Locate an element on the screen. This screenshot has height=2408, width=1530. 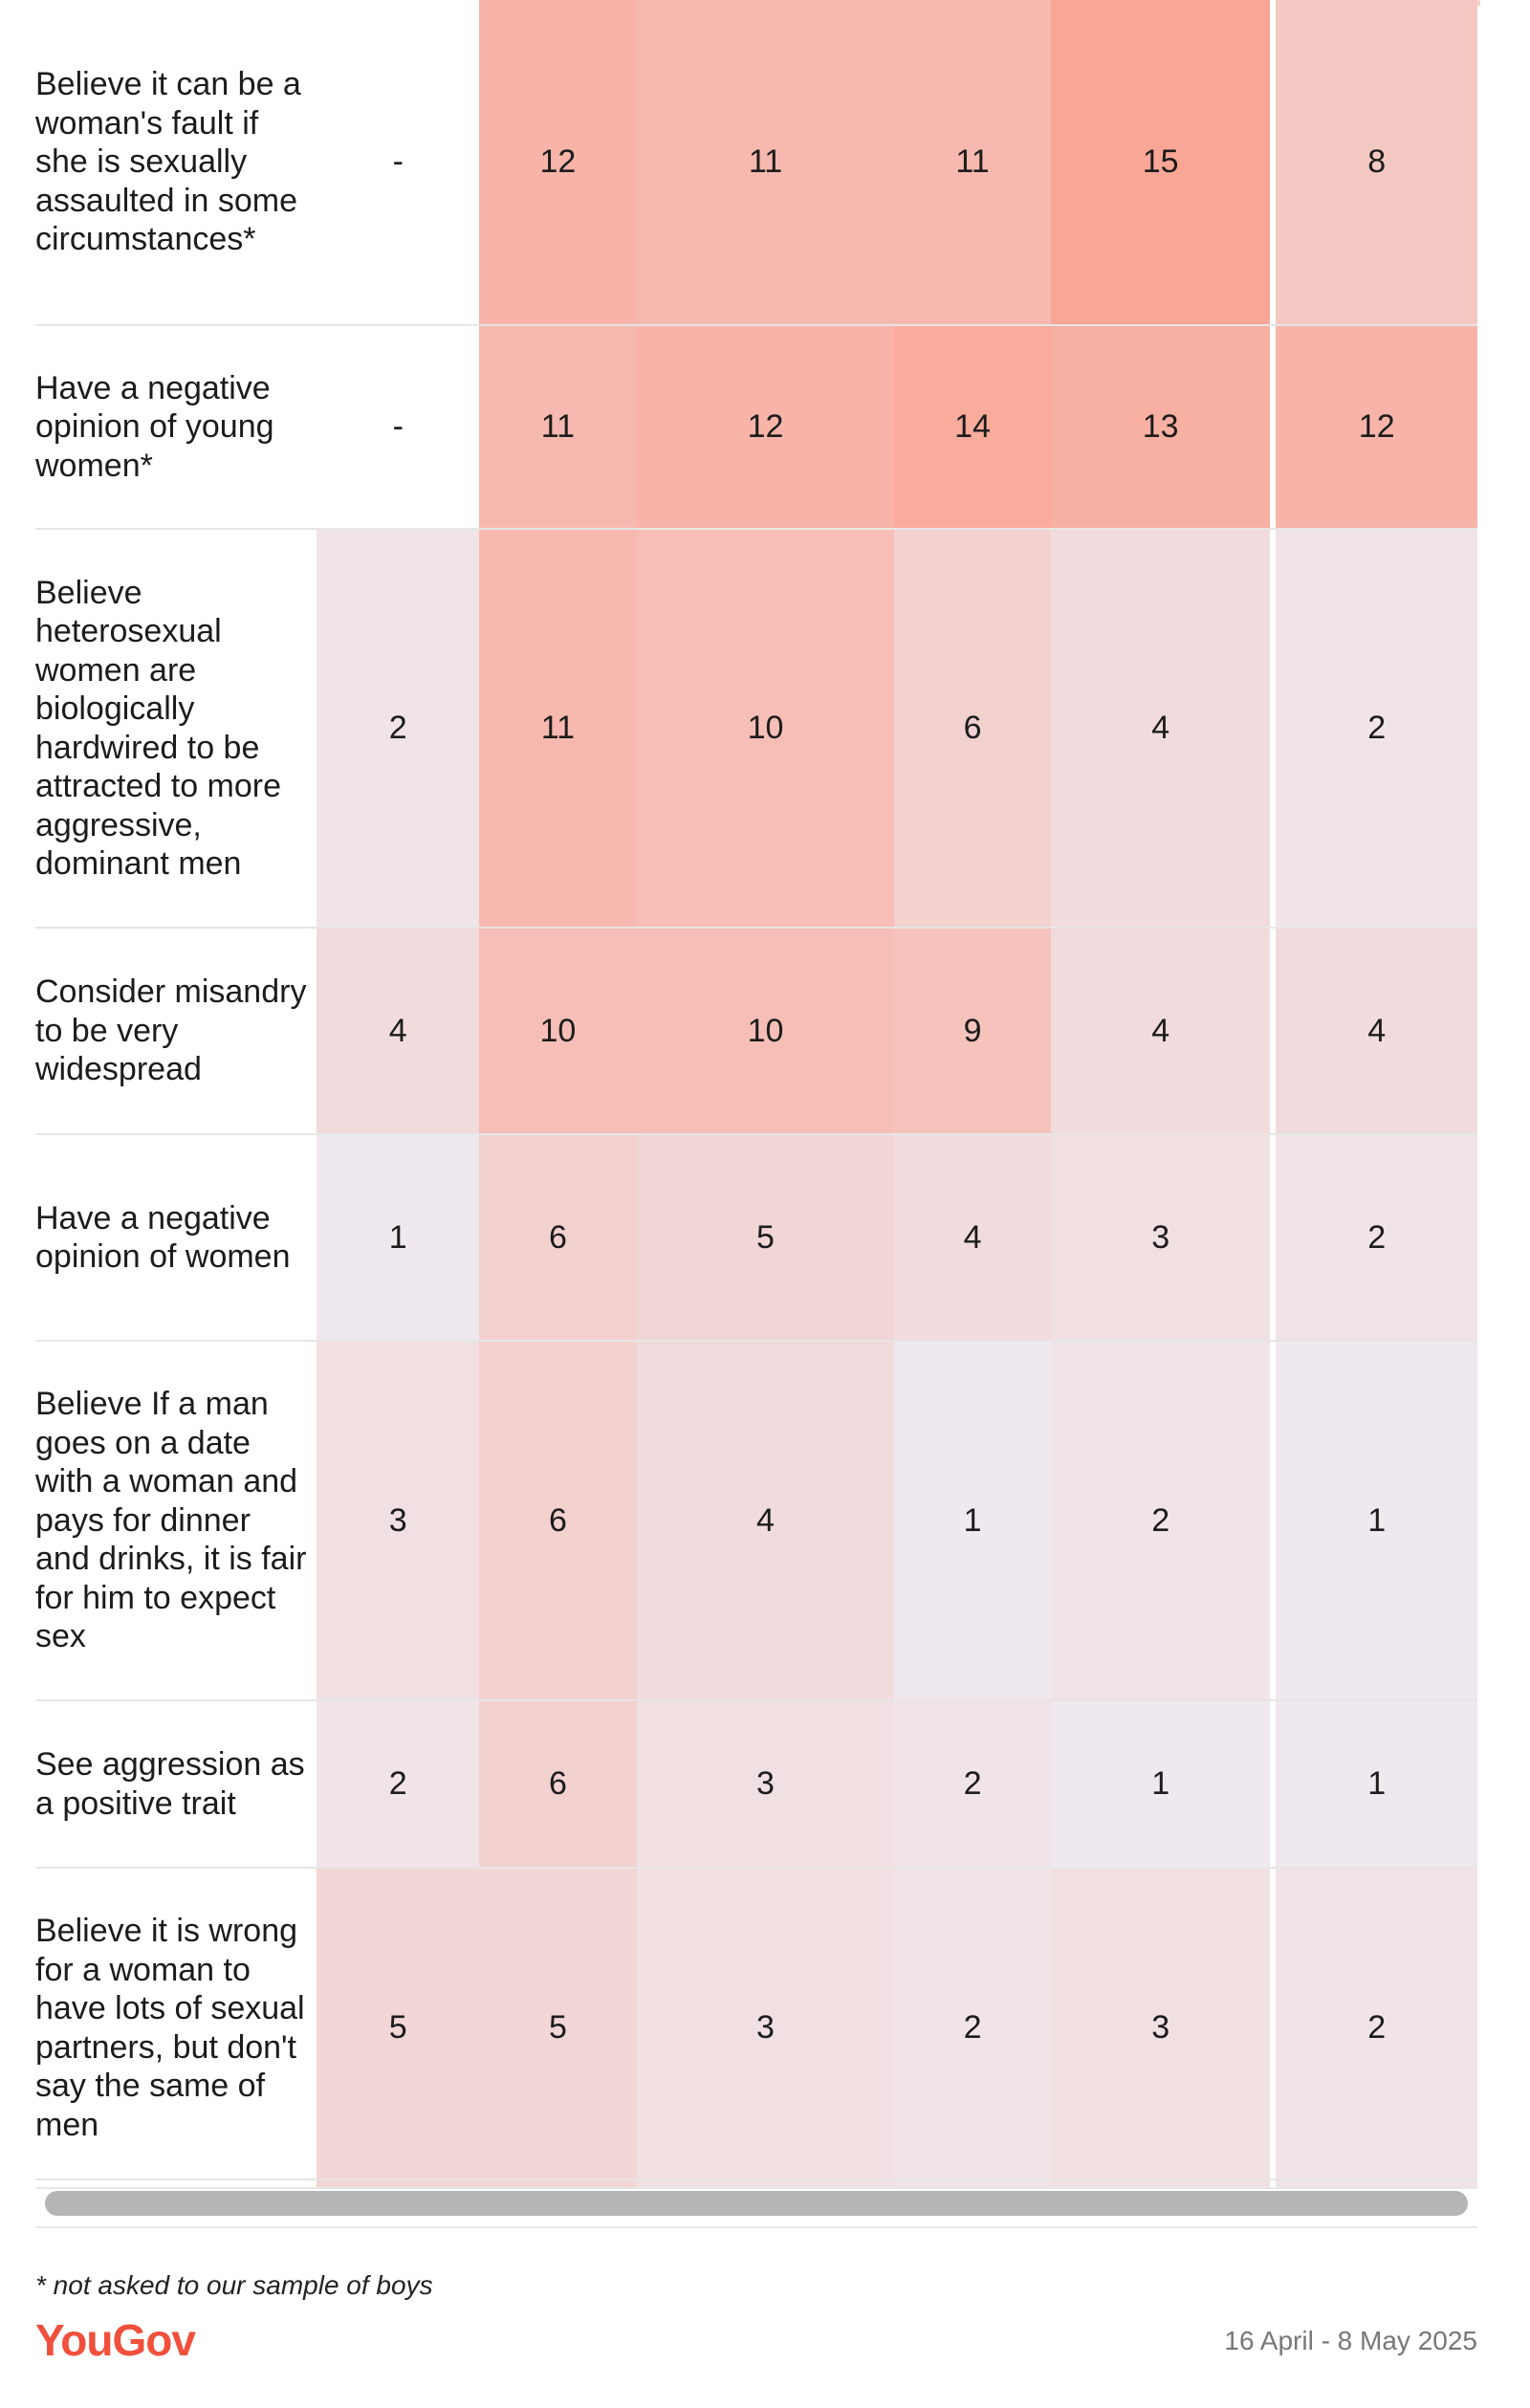
row-label: Consider misandry to be very widespread is located at coordinates (171, 1031).